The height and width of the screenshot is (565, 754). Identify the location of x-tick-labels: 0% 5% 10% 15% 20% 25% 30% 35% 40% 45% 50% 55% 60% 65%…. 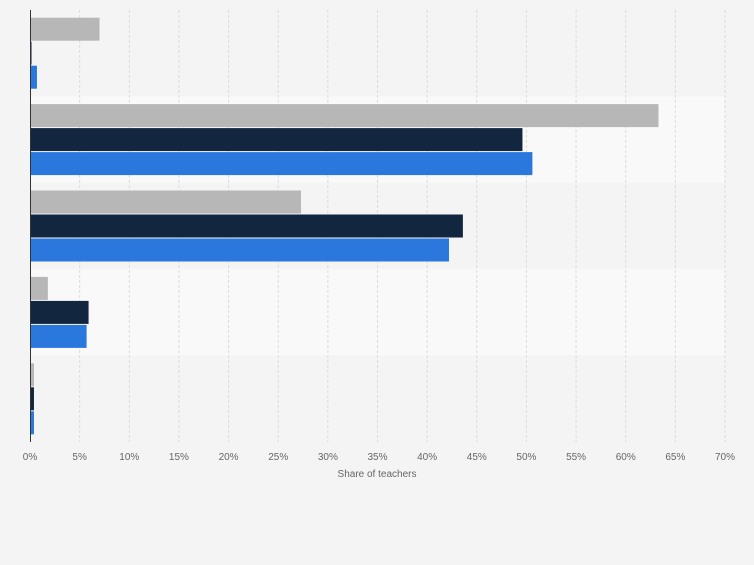
(379, 457).